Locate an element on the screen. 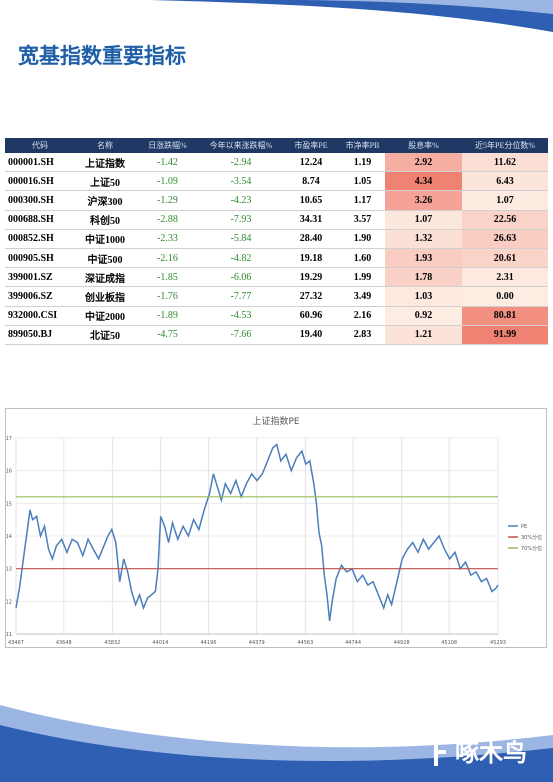  table-cell: 中证500 is located at coordinates (105, 258).